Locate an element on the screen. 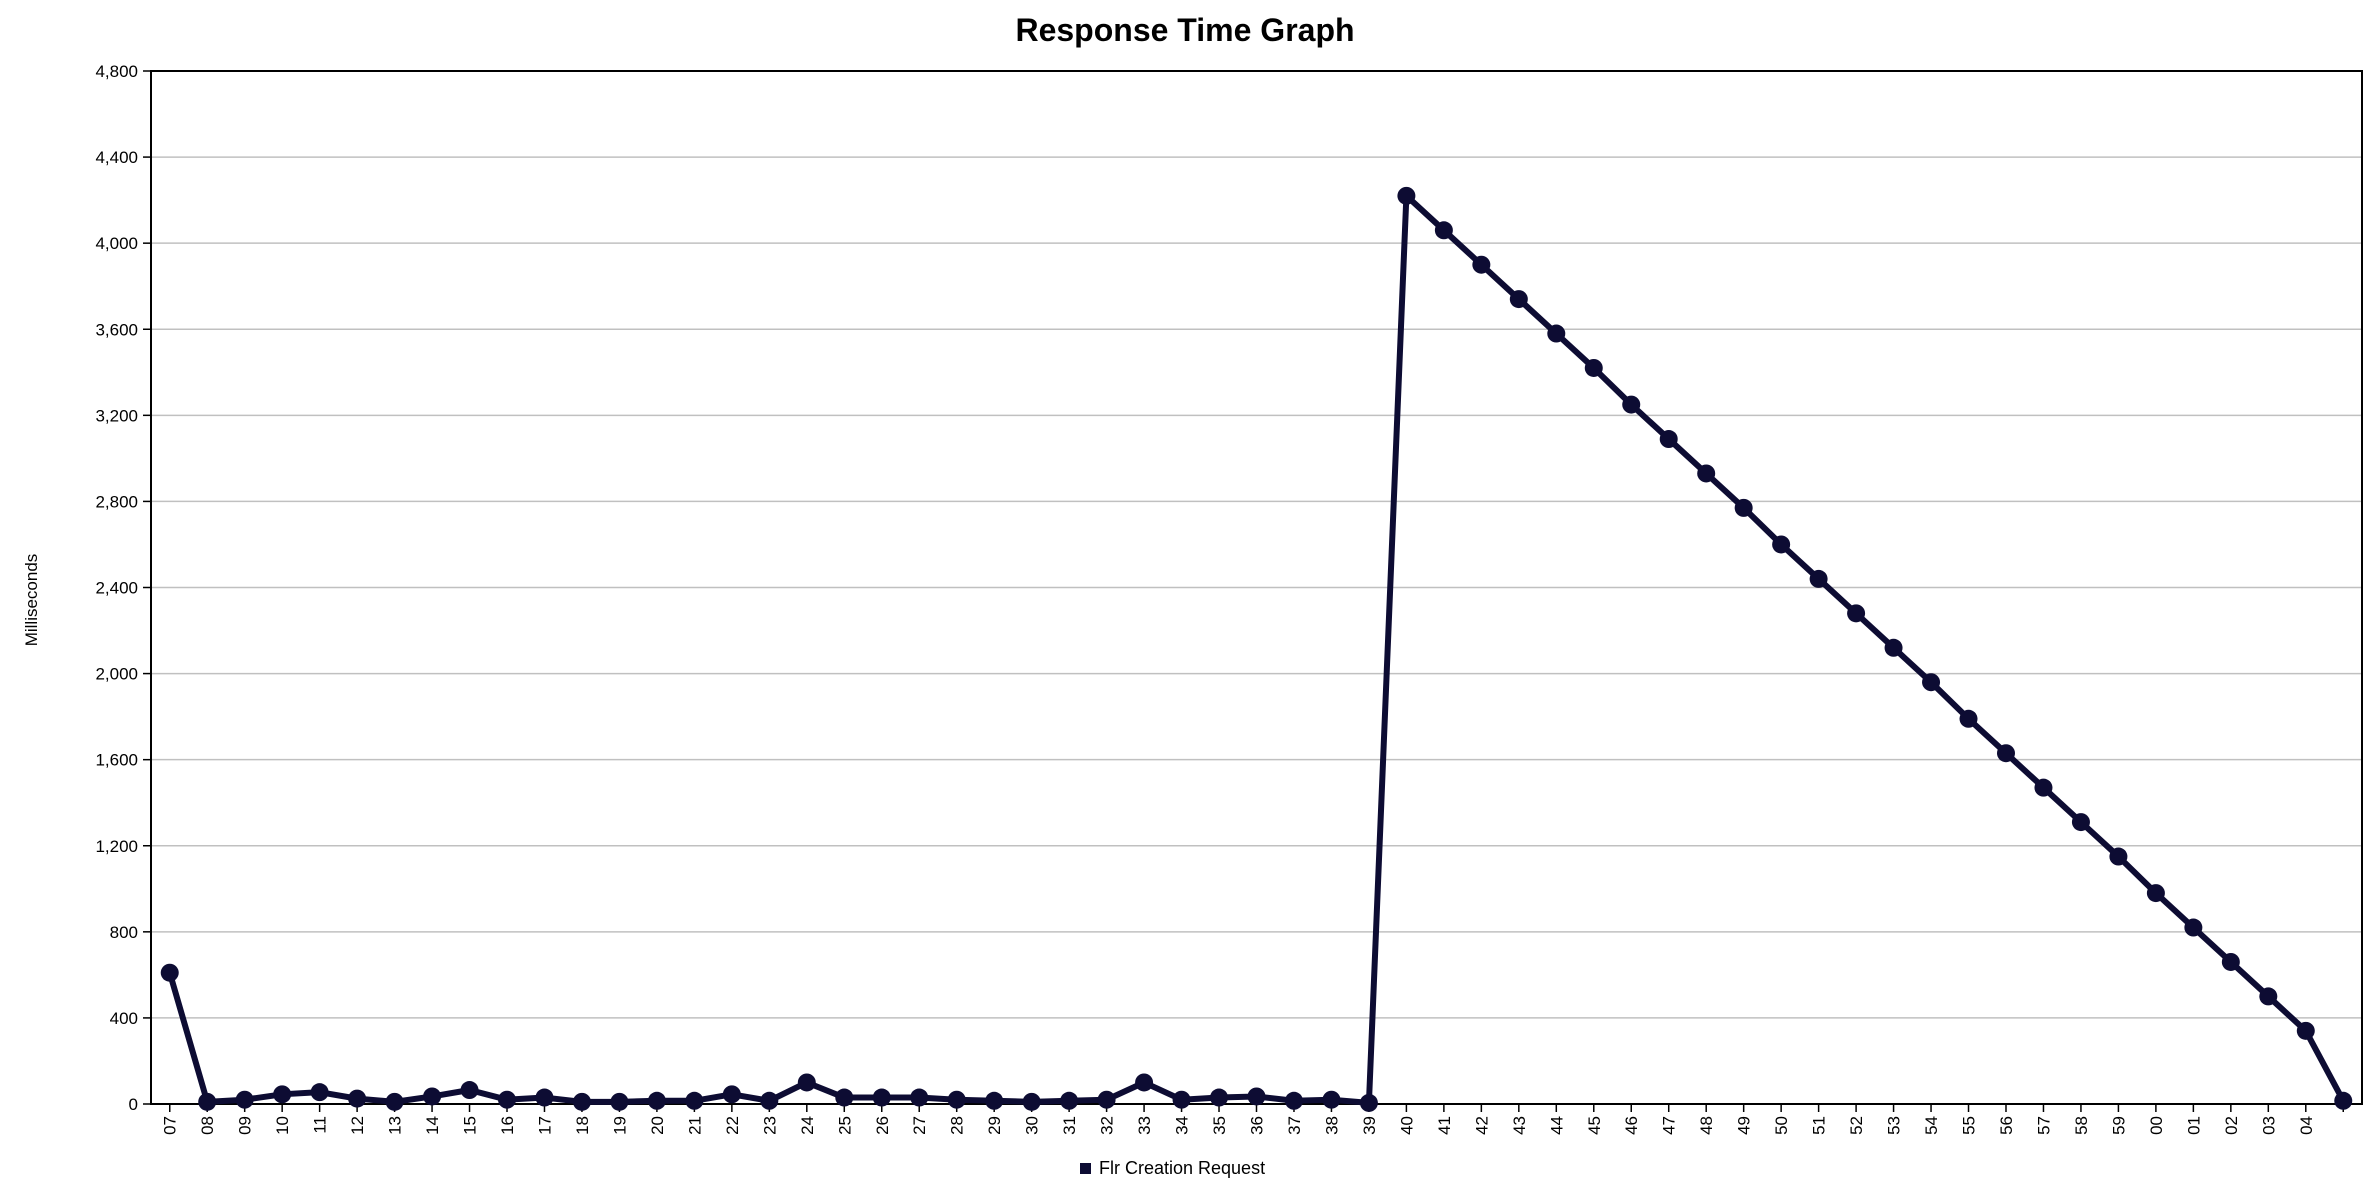 This screenshot has height=1204, width=2370. x-tick-label: 21 is located at coordinates (694, 1125).